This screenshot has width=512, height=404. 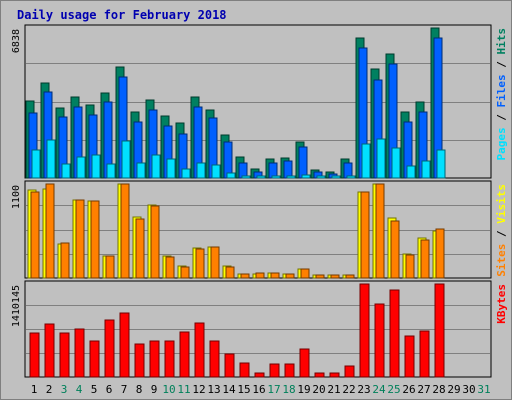 I want to click on legend-entry: Pages, so click(x=501, y=143).